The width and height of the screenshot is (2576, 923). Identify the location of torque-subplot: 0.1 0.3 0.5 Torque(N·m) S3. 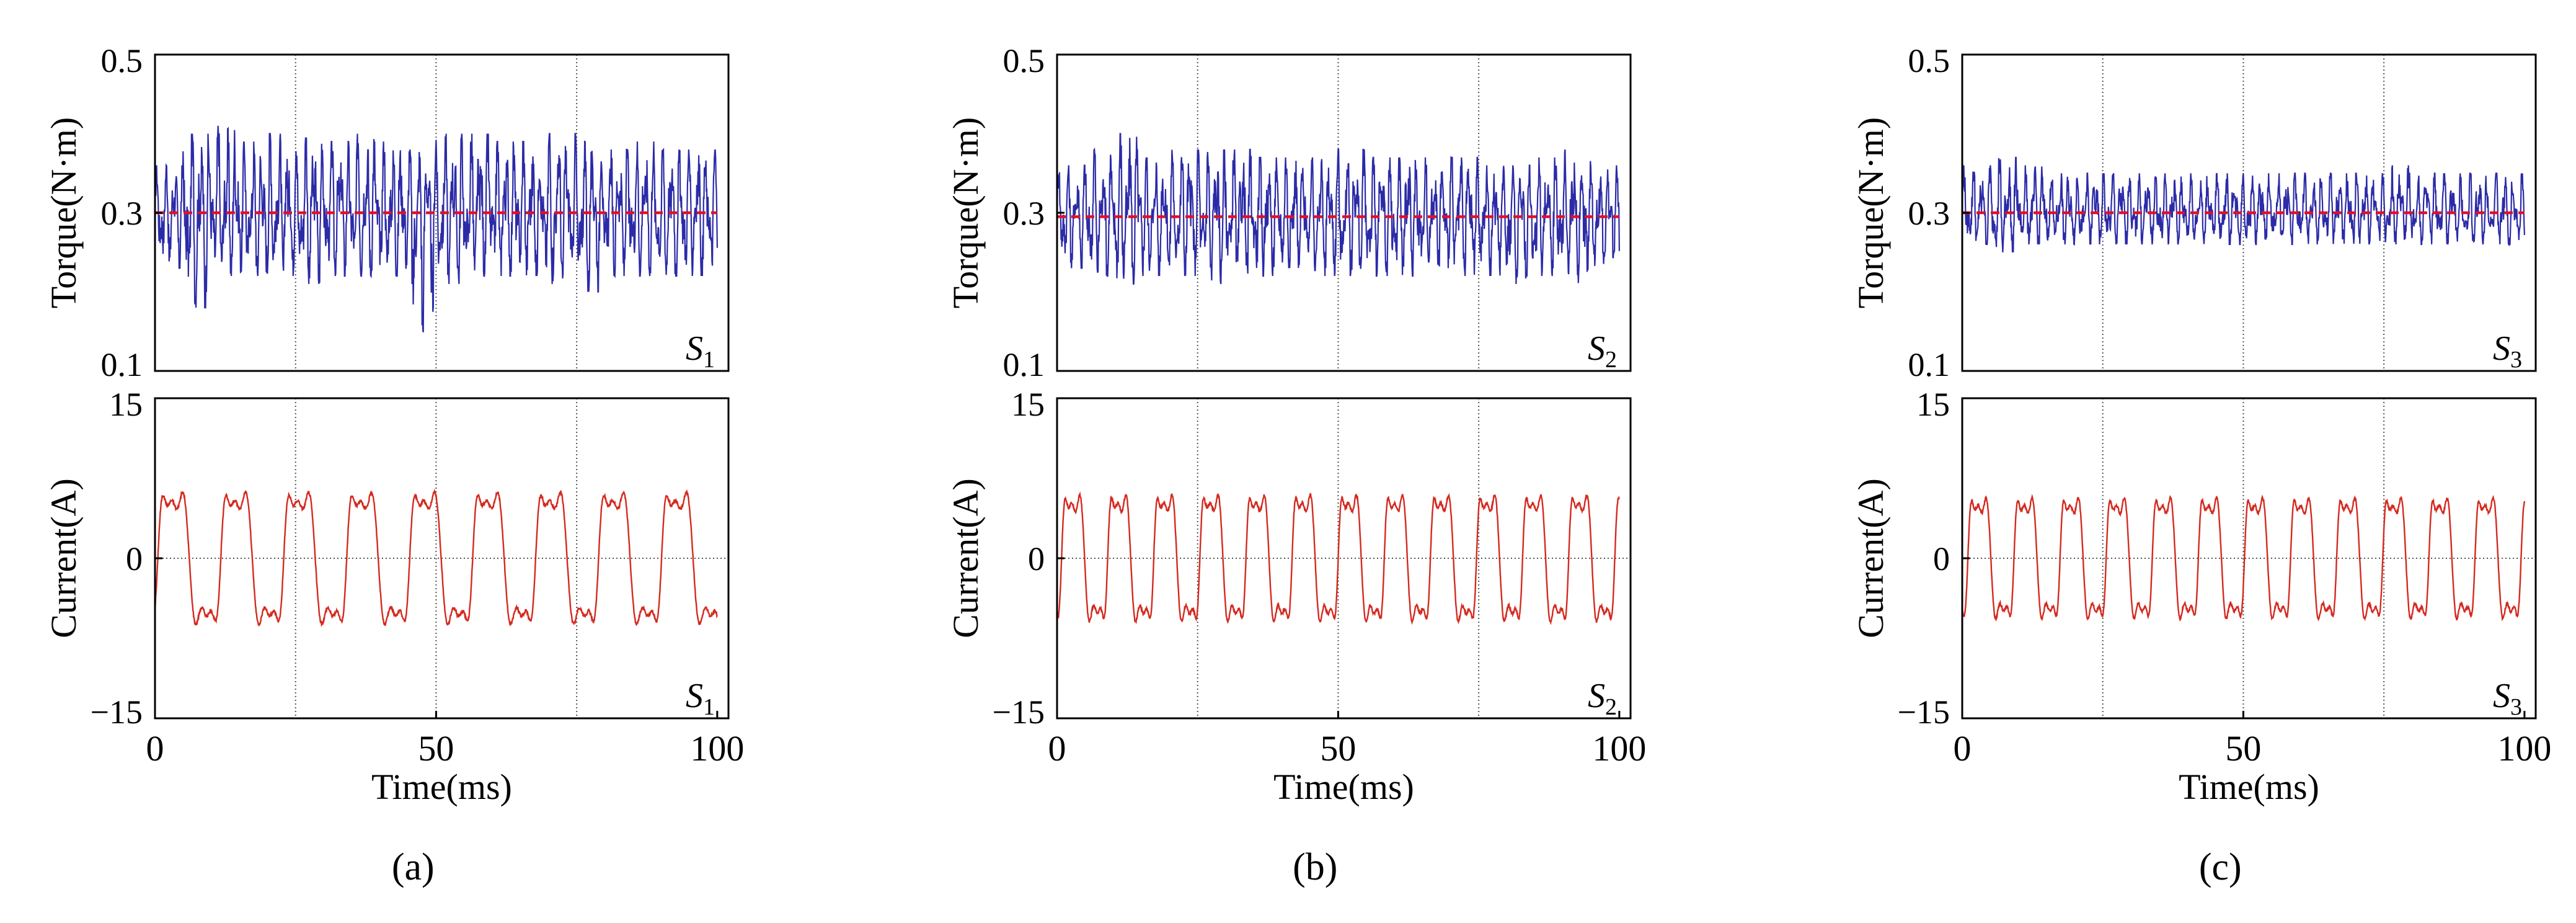
(2194, 212).